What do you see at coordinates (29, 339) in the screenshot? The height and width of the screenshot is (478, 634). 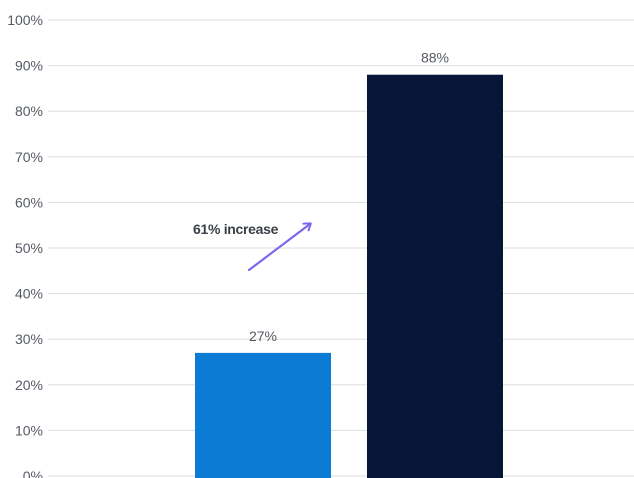 I see `y-tick-label: 30%` at bounding box center [29, 339].